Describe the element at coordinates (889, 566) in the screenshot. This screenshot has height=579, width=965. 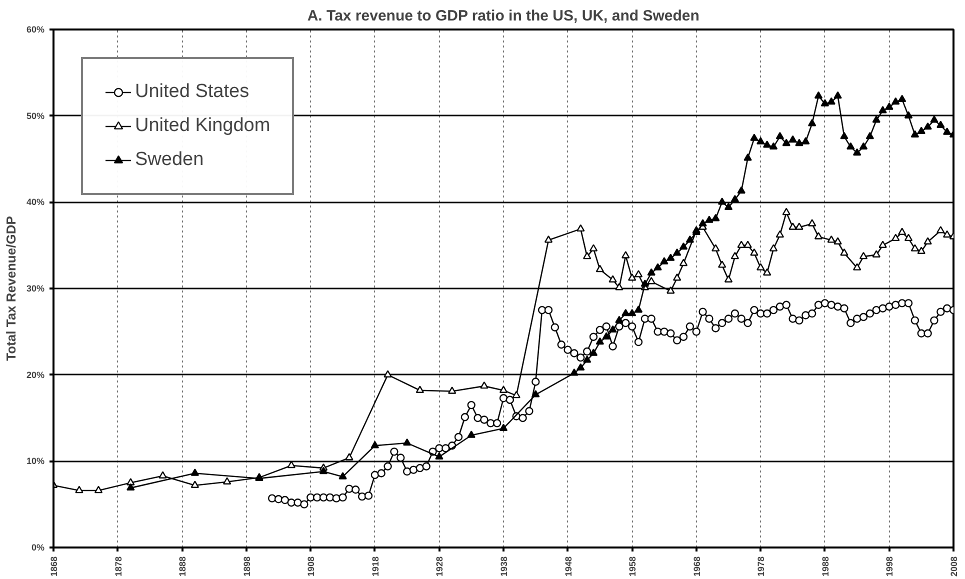
I see `x-tick-label: 1998` at that location.